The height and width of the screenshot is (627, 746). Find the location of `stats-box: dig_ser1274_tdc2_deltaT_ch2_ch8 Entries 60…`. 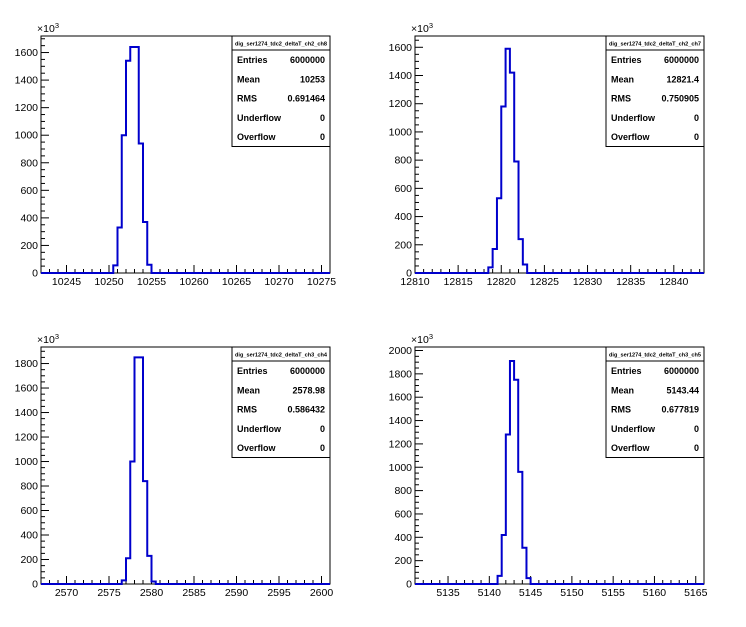

stats-box: dig_ser1274_tdc2_deltaT_ch2_ch8 Entries 60… is located at coordinates (281, 91).